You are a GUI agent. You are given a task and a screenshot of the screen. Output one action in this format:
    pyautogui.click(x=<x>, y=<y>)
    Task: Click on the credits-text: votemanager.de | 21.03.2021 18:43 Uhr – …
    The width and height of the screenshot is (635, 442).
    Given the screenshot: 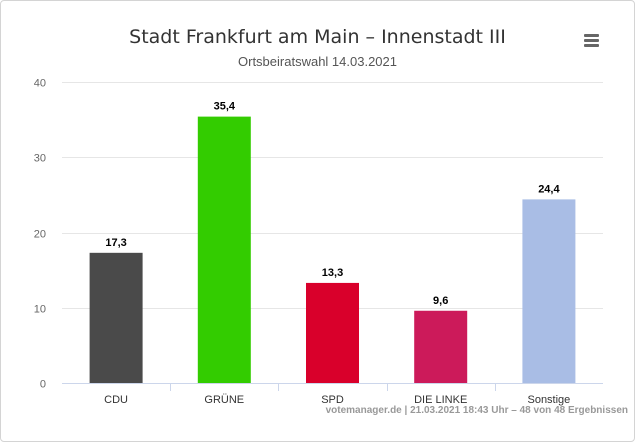 What is the action you would take?
    pyautogui.click(x=476, y=410)
    